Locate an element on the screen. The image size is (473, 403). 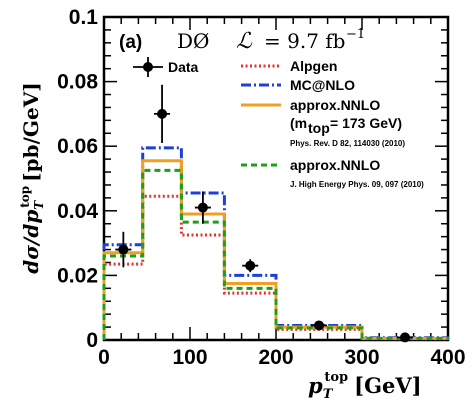
svg-text:pTtop[GeV]: pTtop [GeV] is located at coordinates (365, 386).